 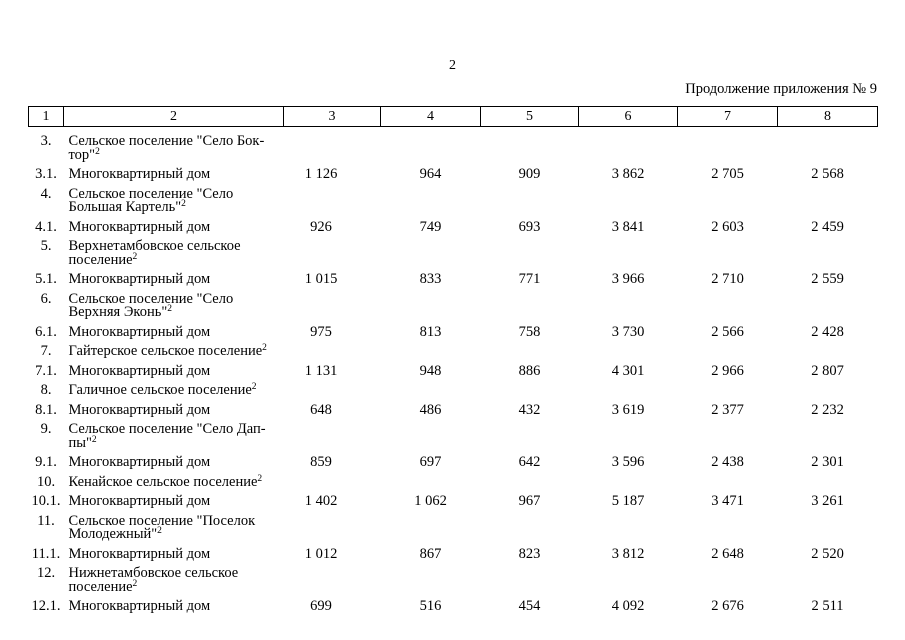 I want to click on row-name-cell: Верхнетамбовское сельское поселение2, so click(x=154, y=253).